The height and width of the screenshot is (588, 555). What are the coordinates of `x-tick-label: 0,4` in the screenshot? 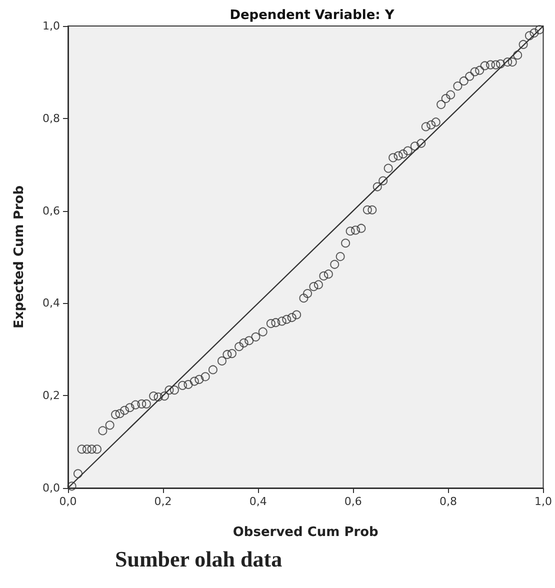 It's located at (258, 501).